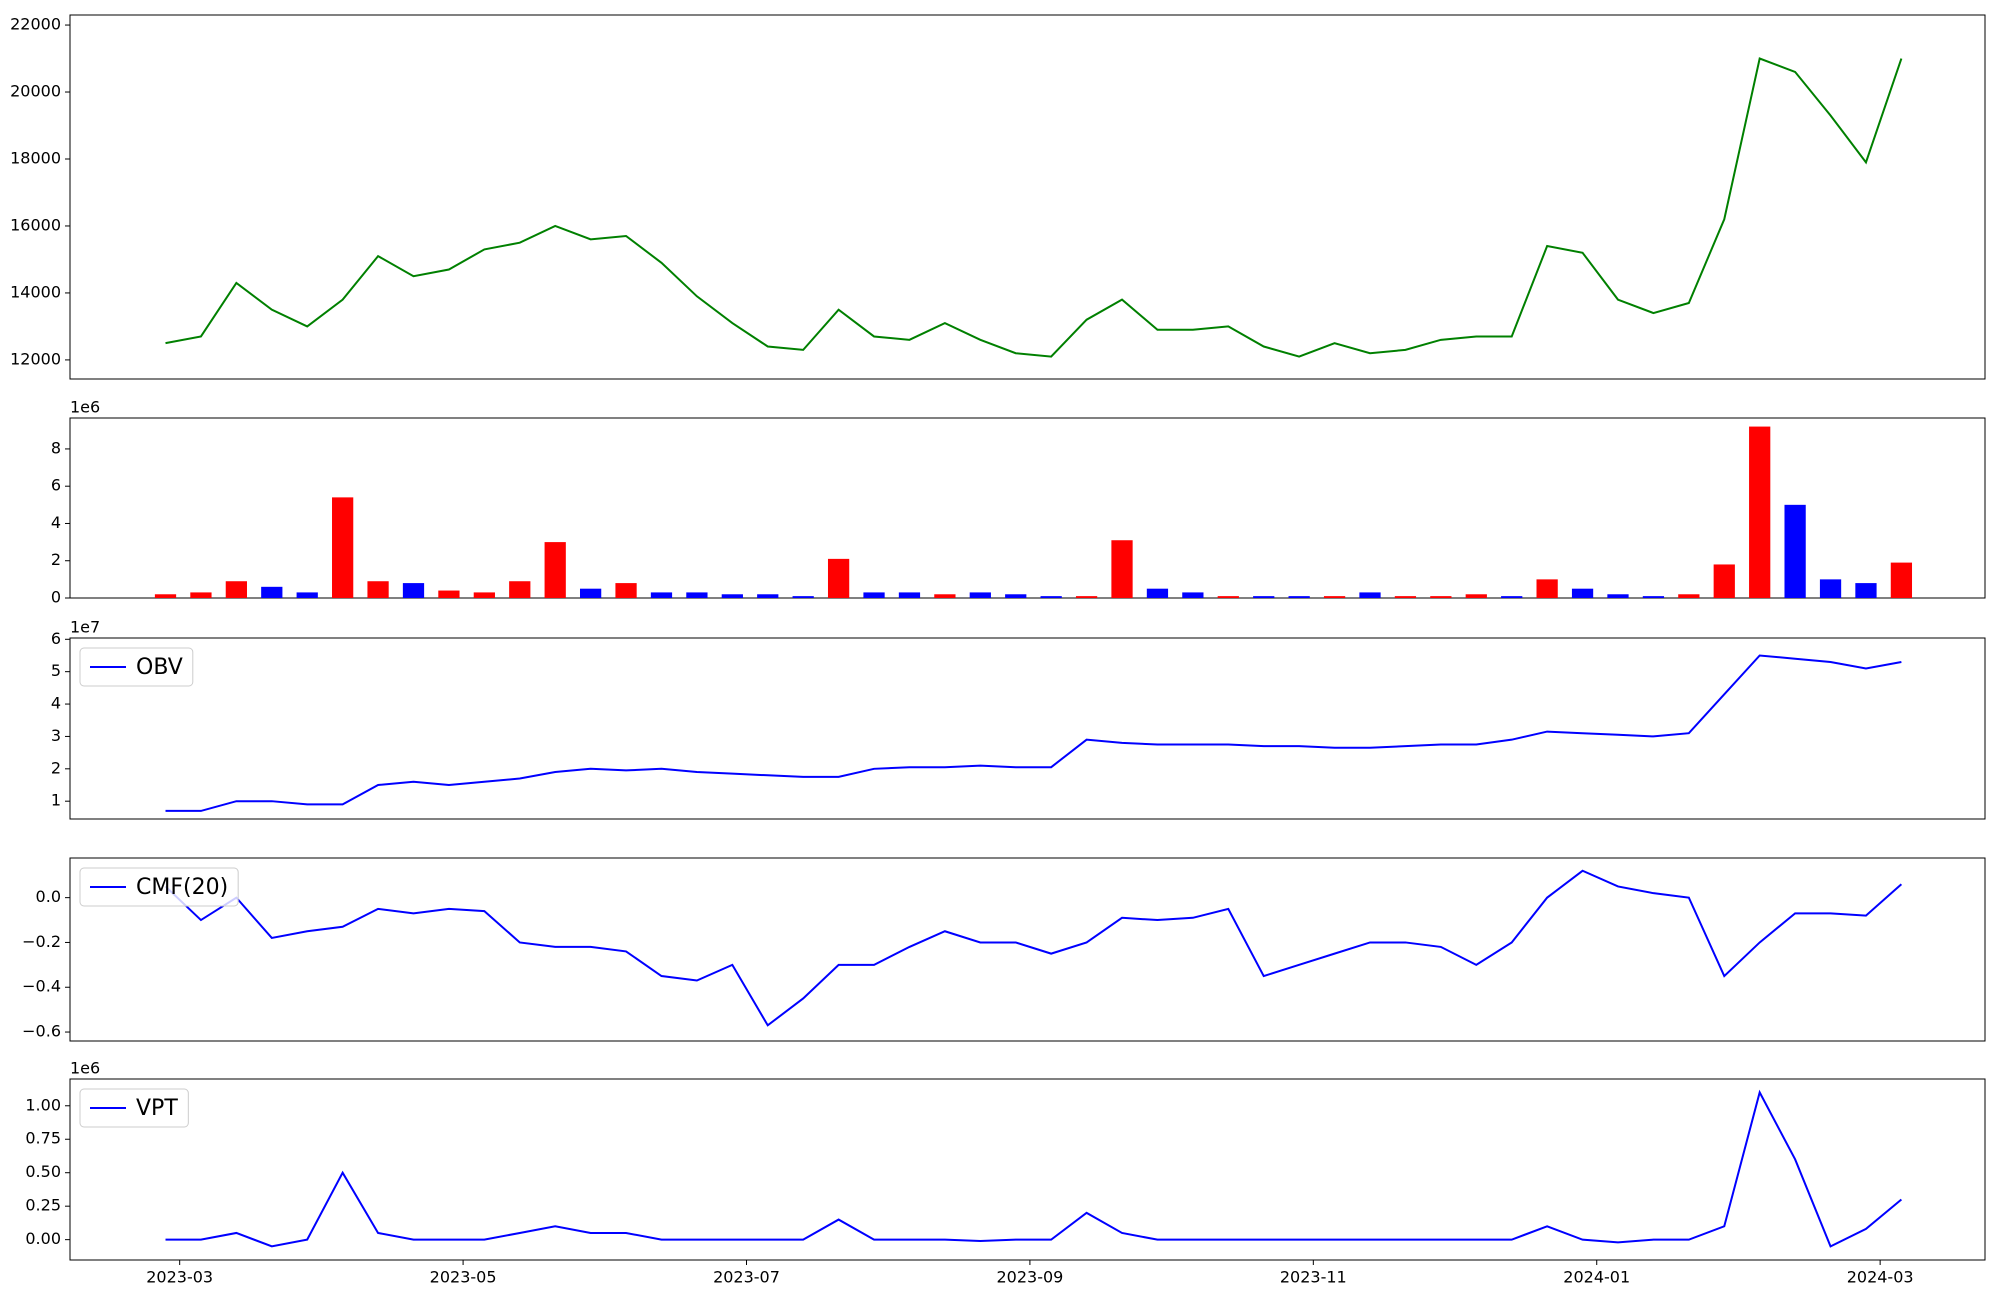  I want to click on y-tick-label: 1.00, so click(43, 1104).